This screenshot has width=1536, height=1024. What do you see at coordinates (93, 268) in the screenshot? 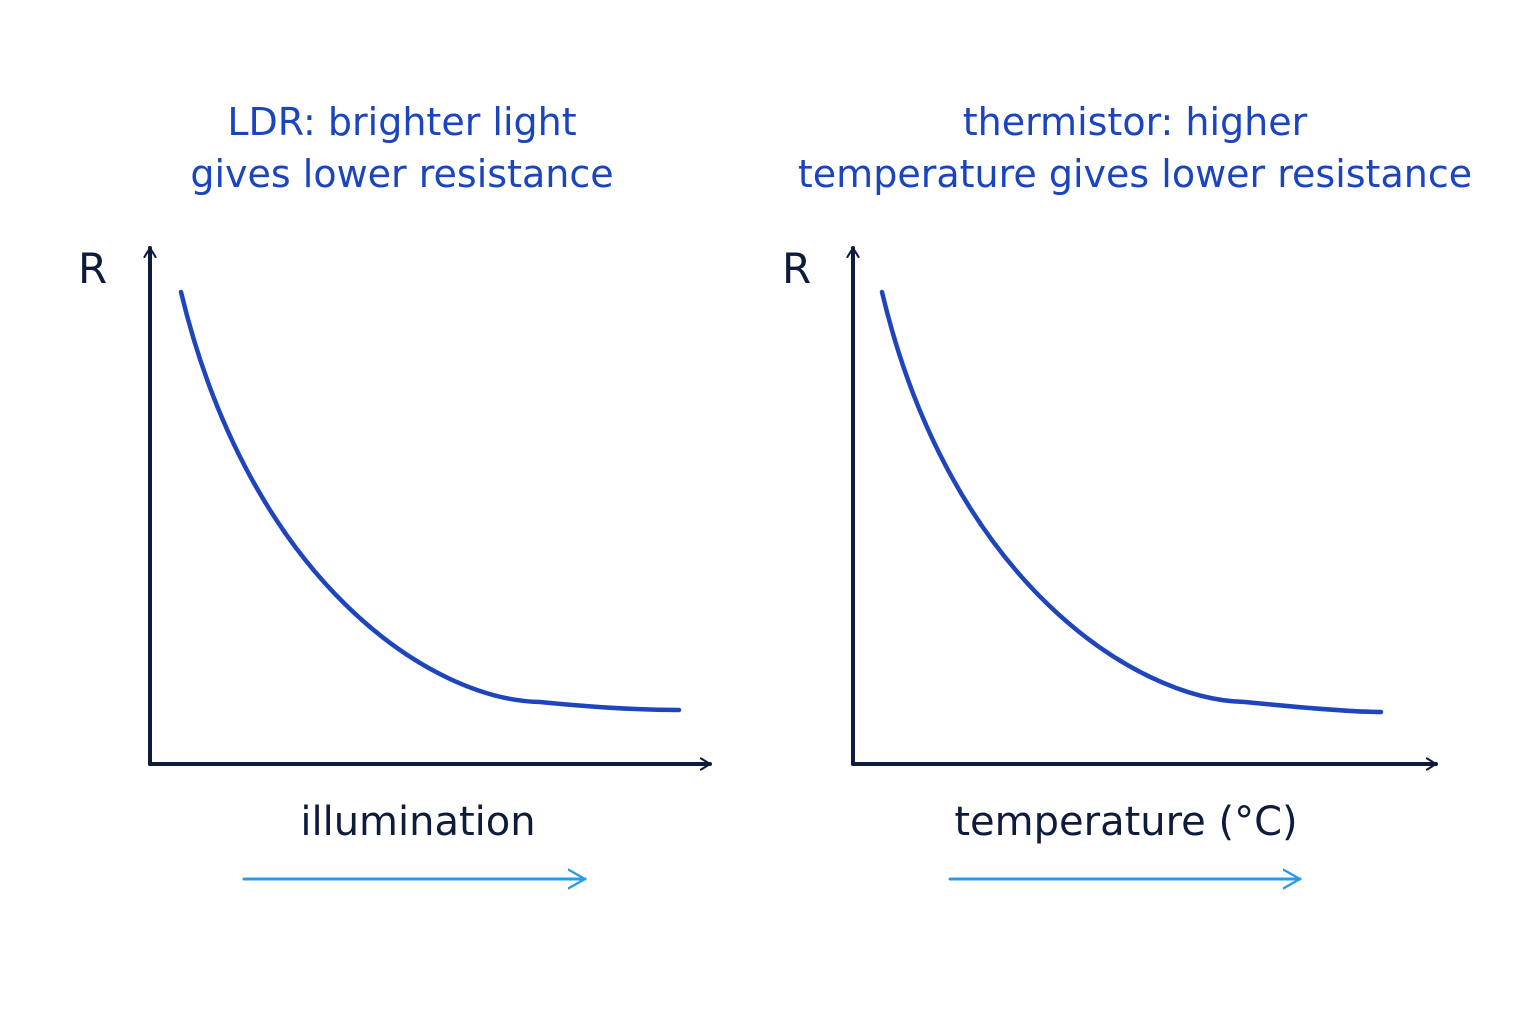
I see `ldr-y-axis-label: R` at bounding box center [93, 268].